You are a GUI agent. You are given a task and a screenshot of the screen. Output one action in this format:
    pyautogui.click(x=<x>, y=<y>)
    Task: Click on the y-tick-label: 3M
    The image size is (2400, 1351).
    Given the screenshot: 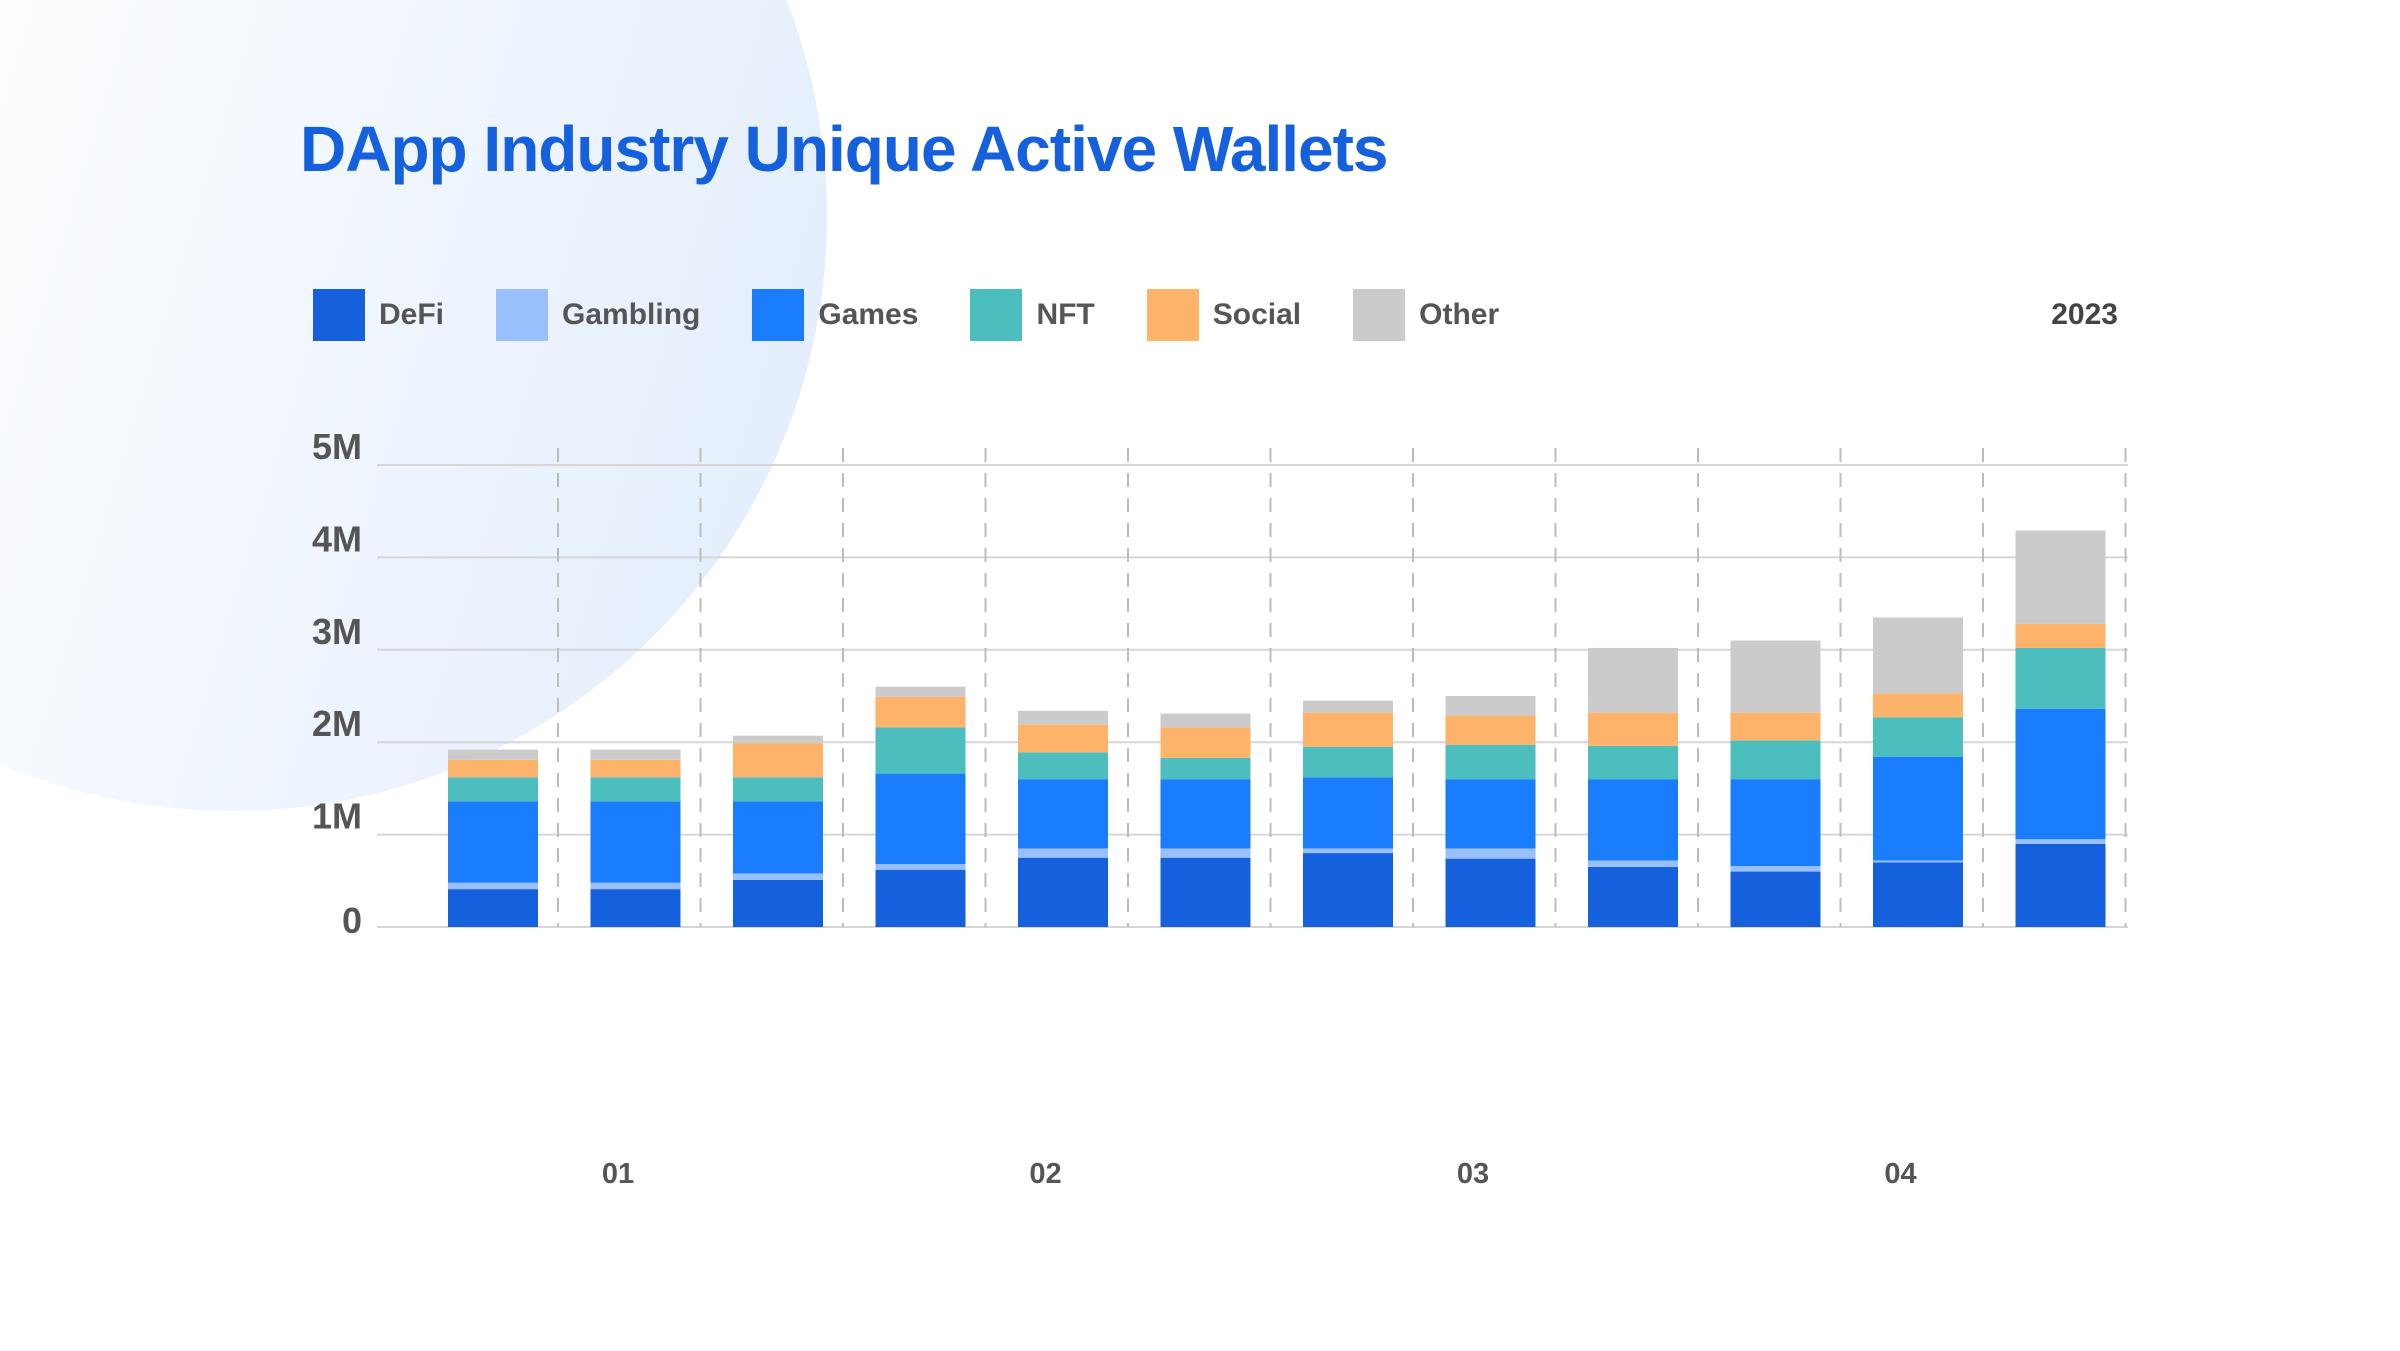 What is the action you would take?
    pyautogui.click(x=337, y=631)
    